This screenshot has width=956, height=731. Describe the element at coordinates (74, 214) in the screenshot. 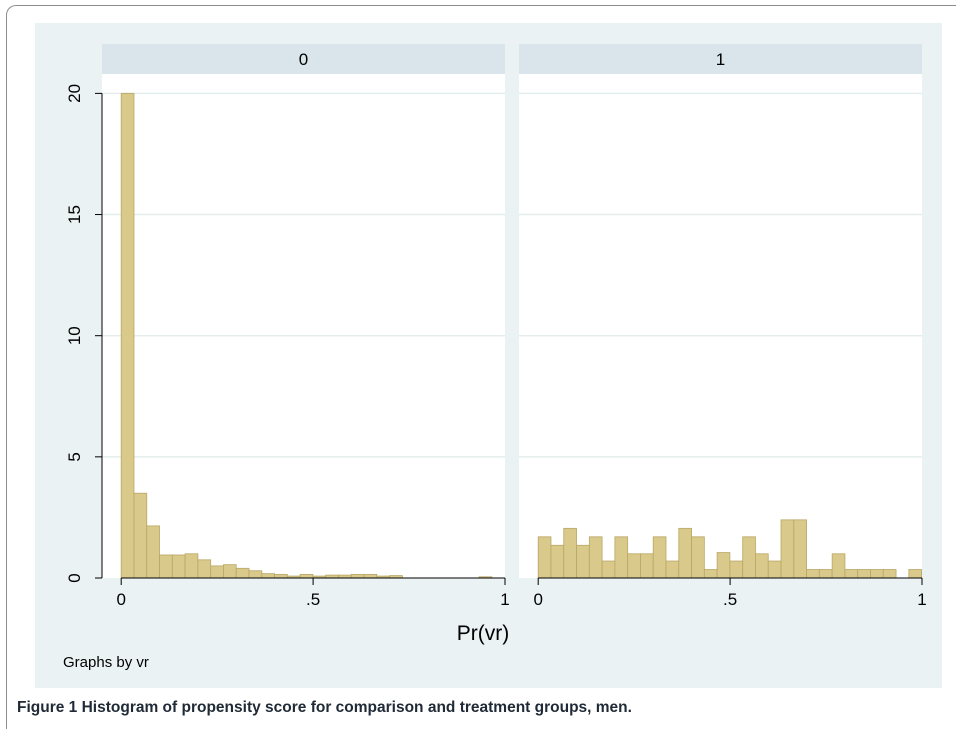

I see `y-tick-label: 15` at that location.